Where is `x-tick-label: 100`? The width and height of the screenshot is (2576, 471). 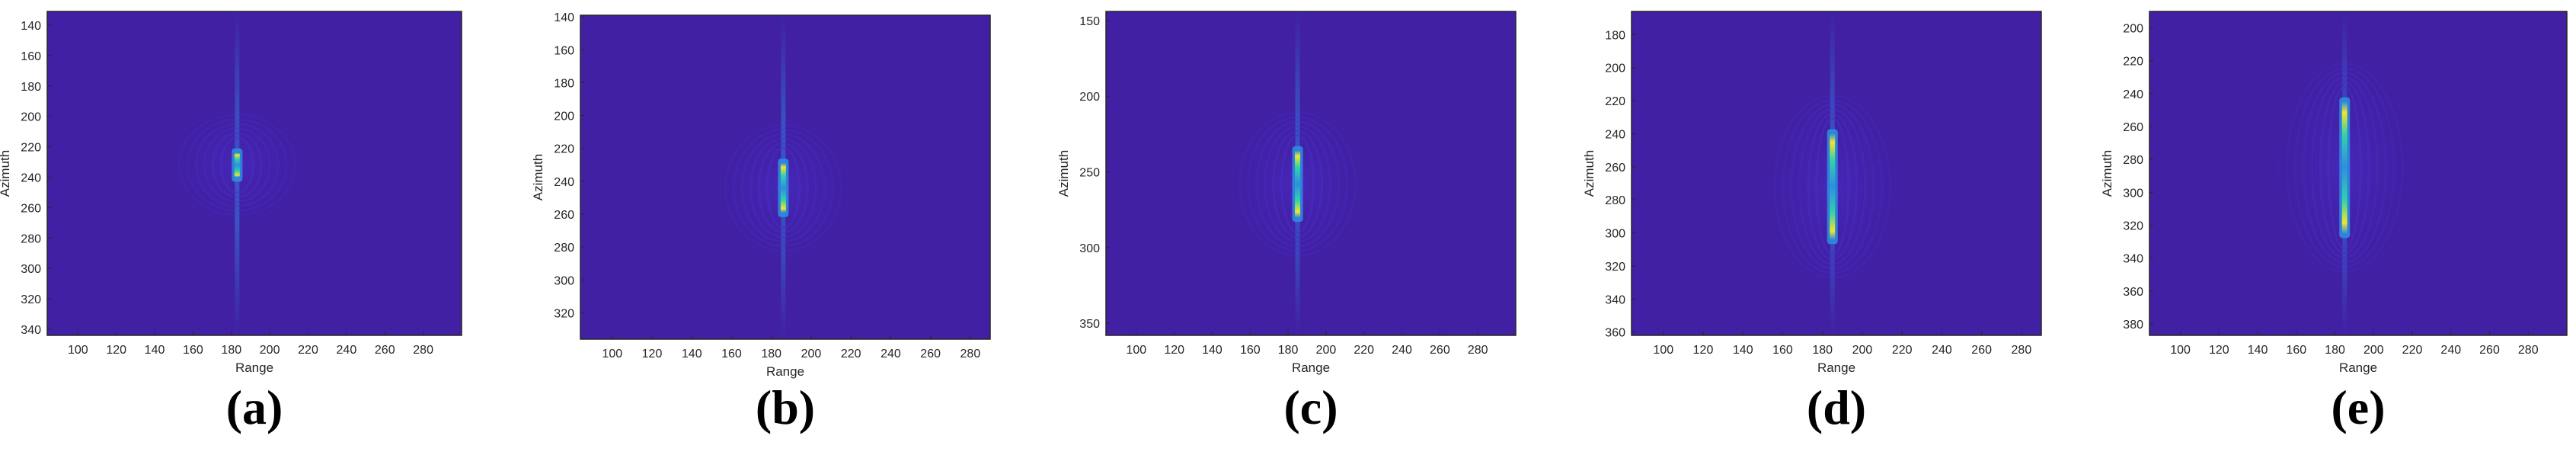 x-tick-label: 100 is located at coordinates (612, 354).